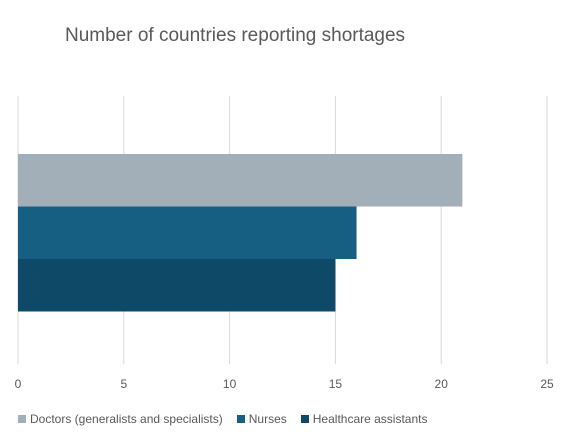  I want to click on legend-label: Healthcare assistants, so click(370, 419).